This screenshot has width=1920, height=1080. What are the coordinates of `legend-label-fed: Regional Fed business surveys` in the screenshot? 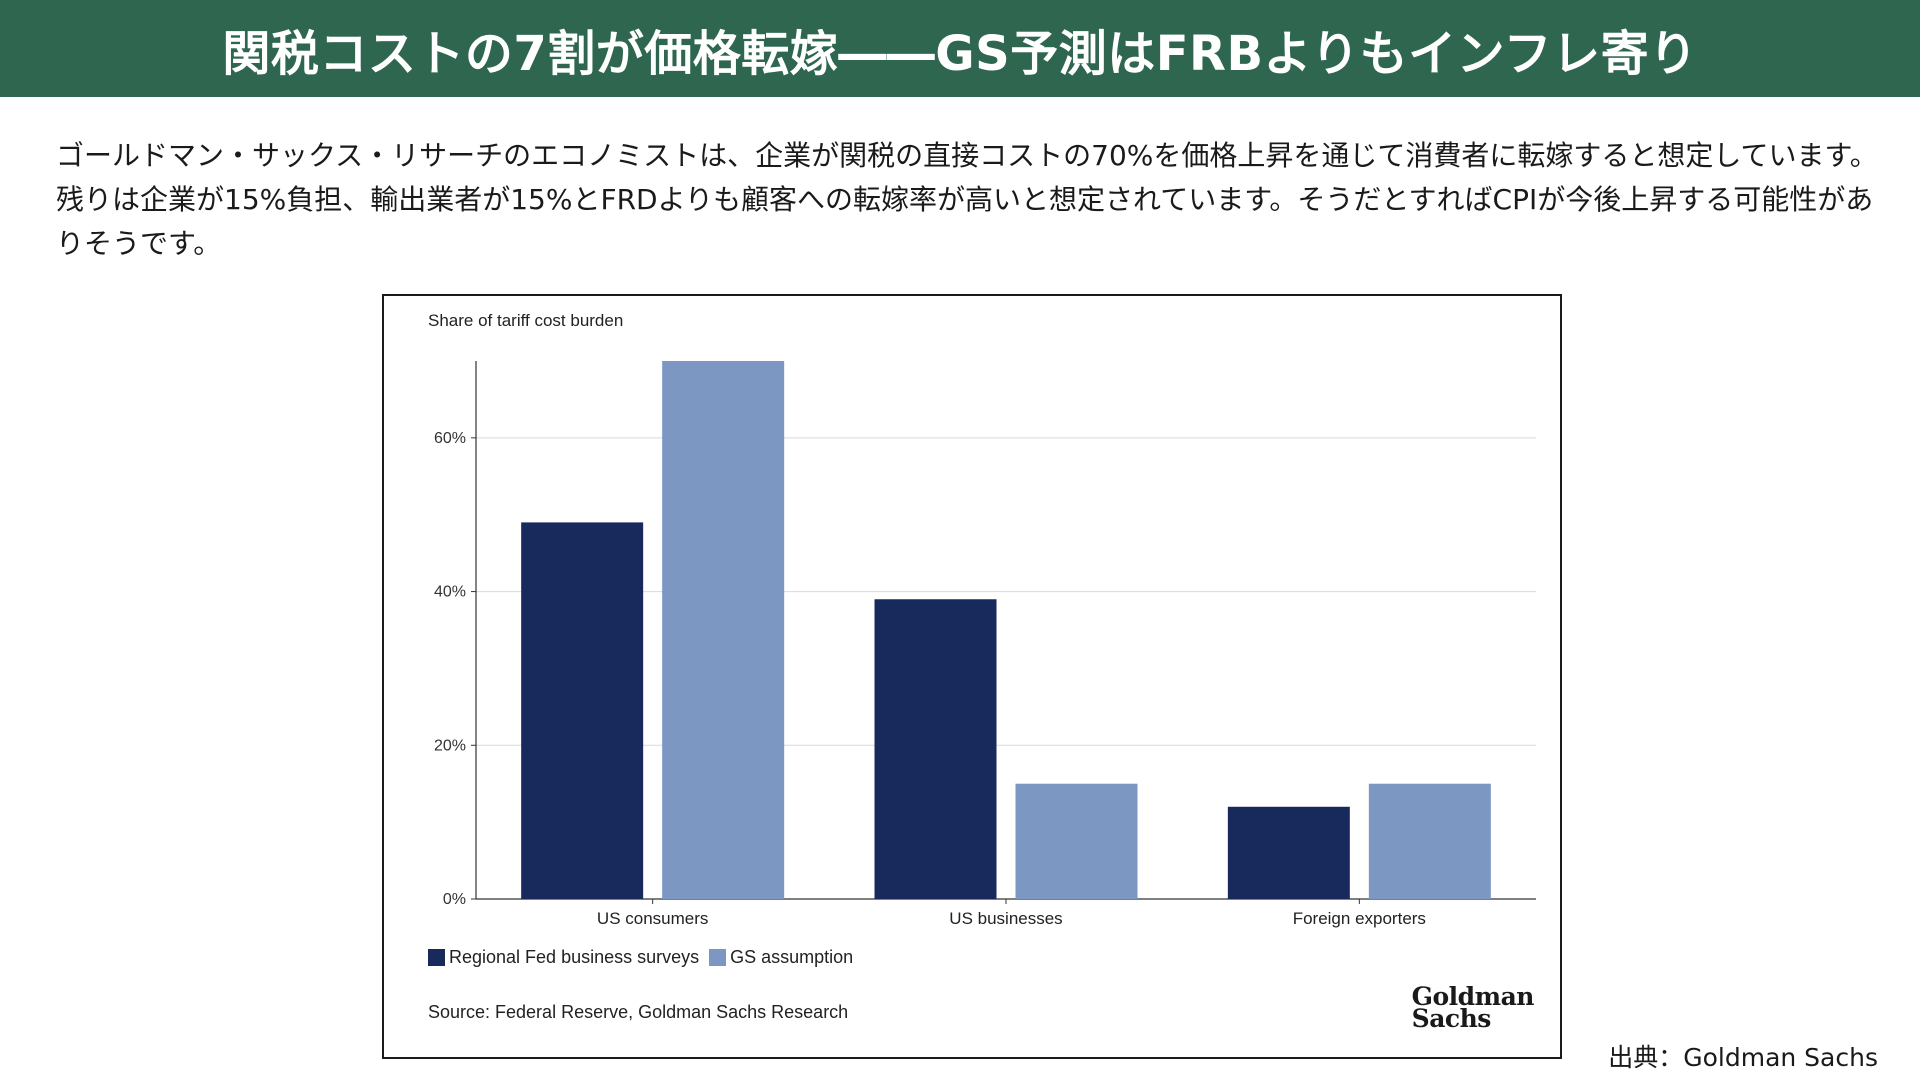 It's located at (574, 957).